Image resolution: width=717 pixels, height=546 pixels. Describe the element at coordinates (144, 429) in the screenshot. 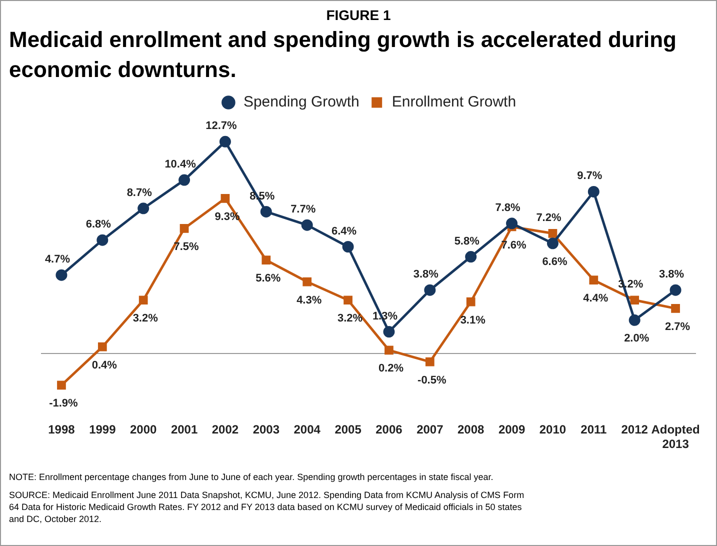

I see `x-tick-label: 2000` at that location.